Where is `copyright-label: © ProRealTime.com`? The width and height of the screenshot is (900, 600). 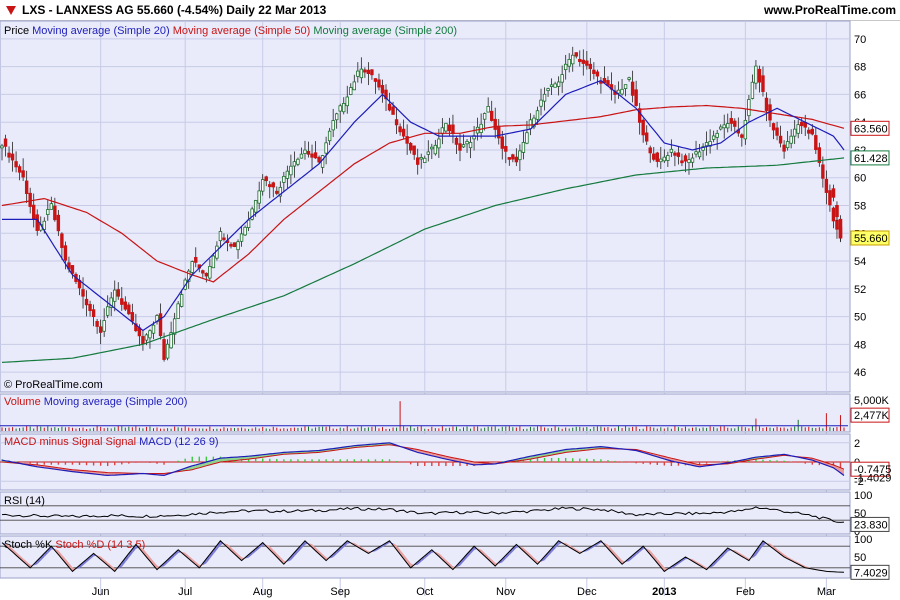
copyright-label: © ProRealTime.com is located at coordinates (53, 385).